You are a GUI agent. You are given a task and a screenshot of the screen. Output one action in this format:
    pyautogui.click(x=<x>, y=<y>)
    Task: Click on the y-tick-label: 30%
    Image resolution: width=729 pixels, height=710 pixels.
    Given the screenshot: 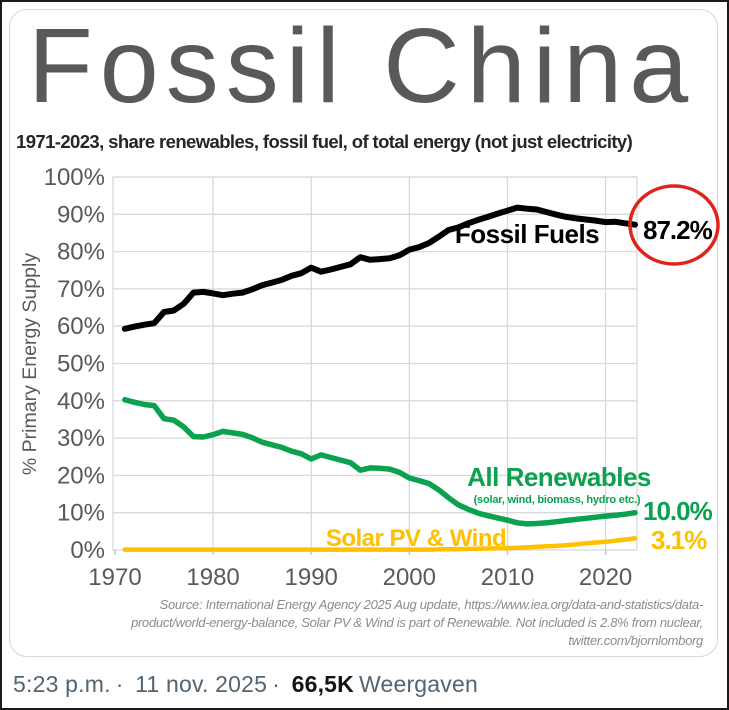 What is the action you would take?
    pyautogui.click(x=81, y=438)
    